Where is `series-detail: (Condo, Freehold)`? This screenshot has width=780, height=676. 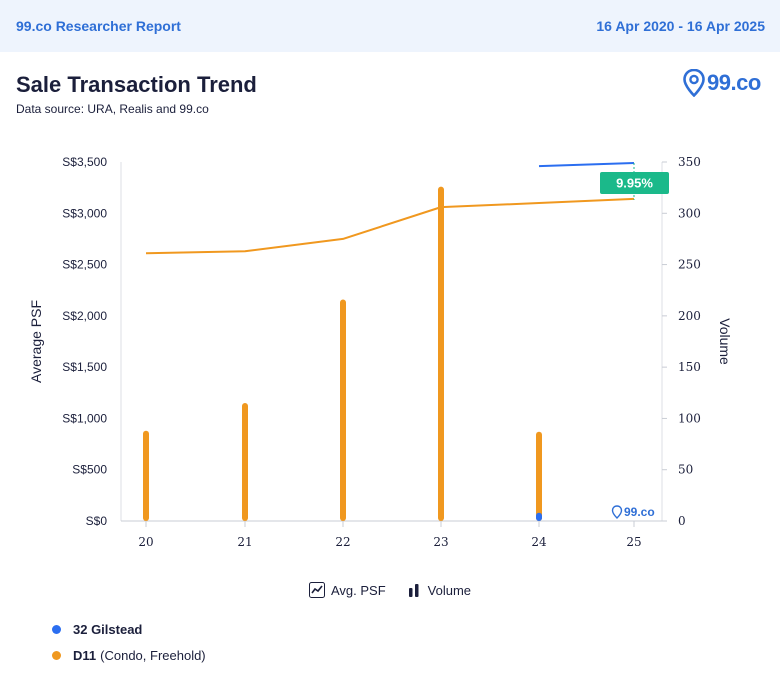 series-detail: (Condo, Freehold) is located at coordinates (153, 655).